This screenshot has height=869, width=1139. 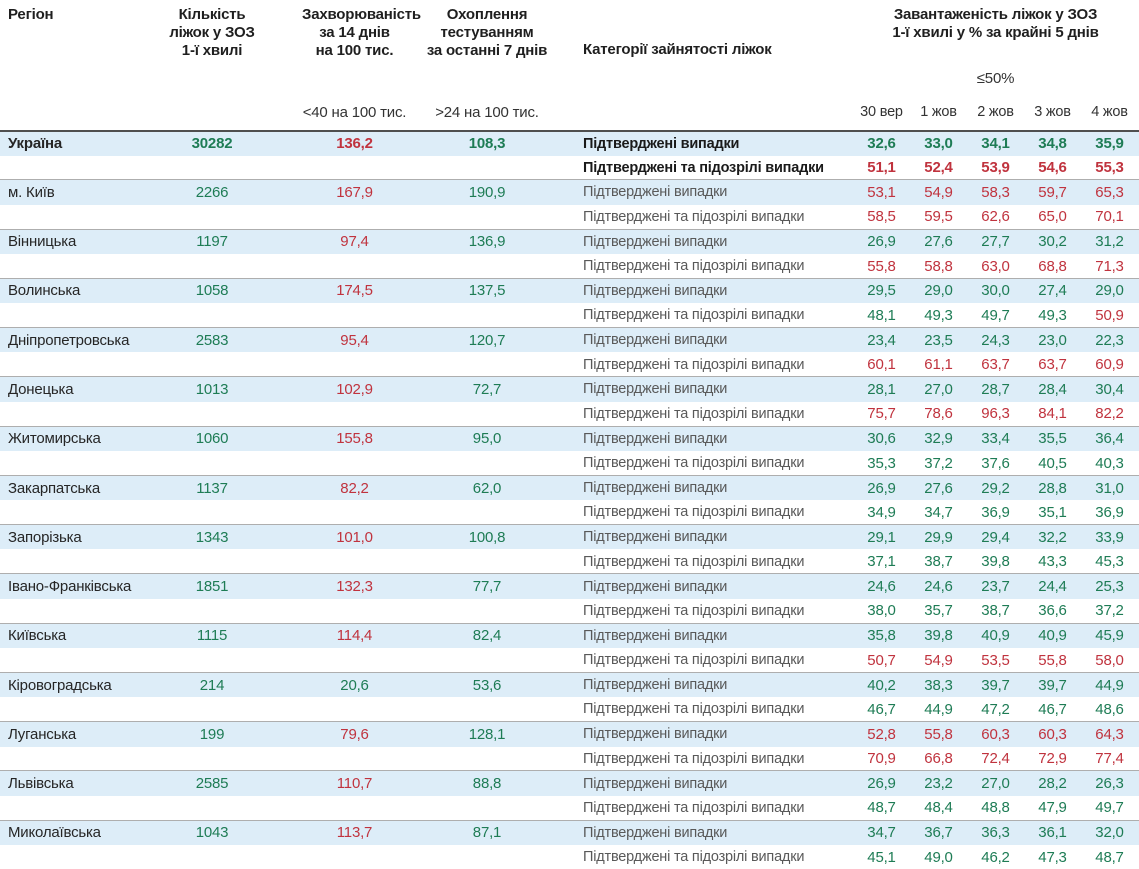 What do you see at coordinates (881, 636) in the screenshot?
I see `occupancy-value: 35,8` at bounding box center [881, 636].